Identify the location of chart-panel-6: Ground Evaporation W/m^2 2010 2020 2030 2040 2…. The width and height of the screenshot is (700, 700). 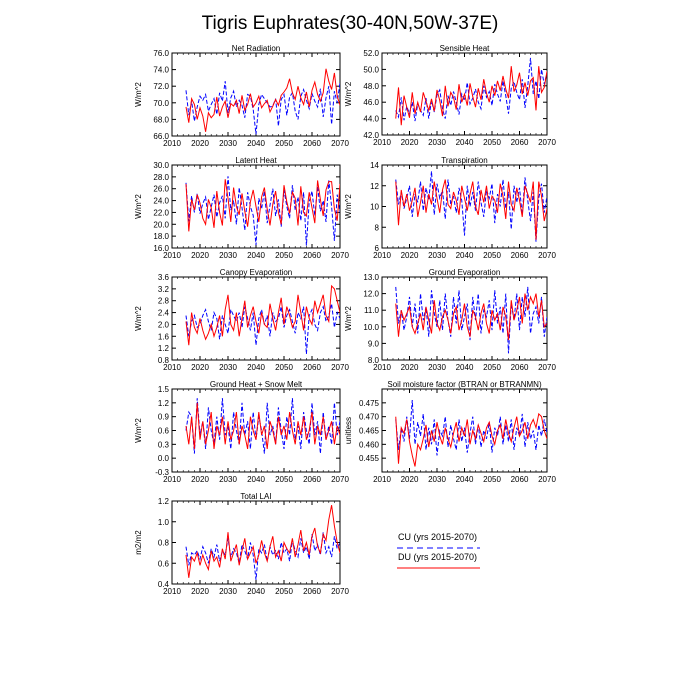
(450, 320).